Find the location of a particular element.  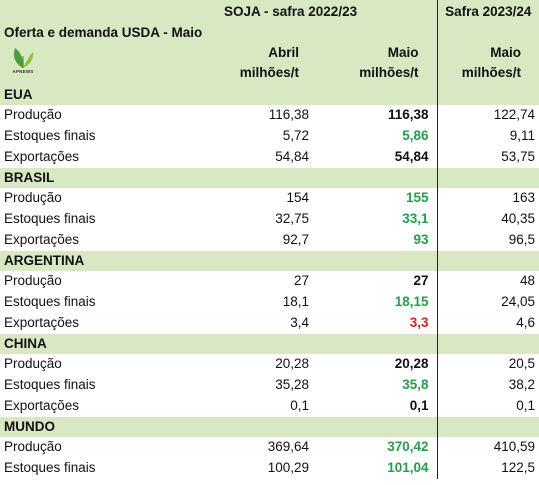

value-abril: 27 is located at coordinates (301, 281).